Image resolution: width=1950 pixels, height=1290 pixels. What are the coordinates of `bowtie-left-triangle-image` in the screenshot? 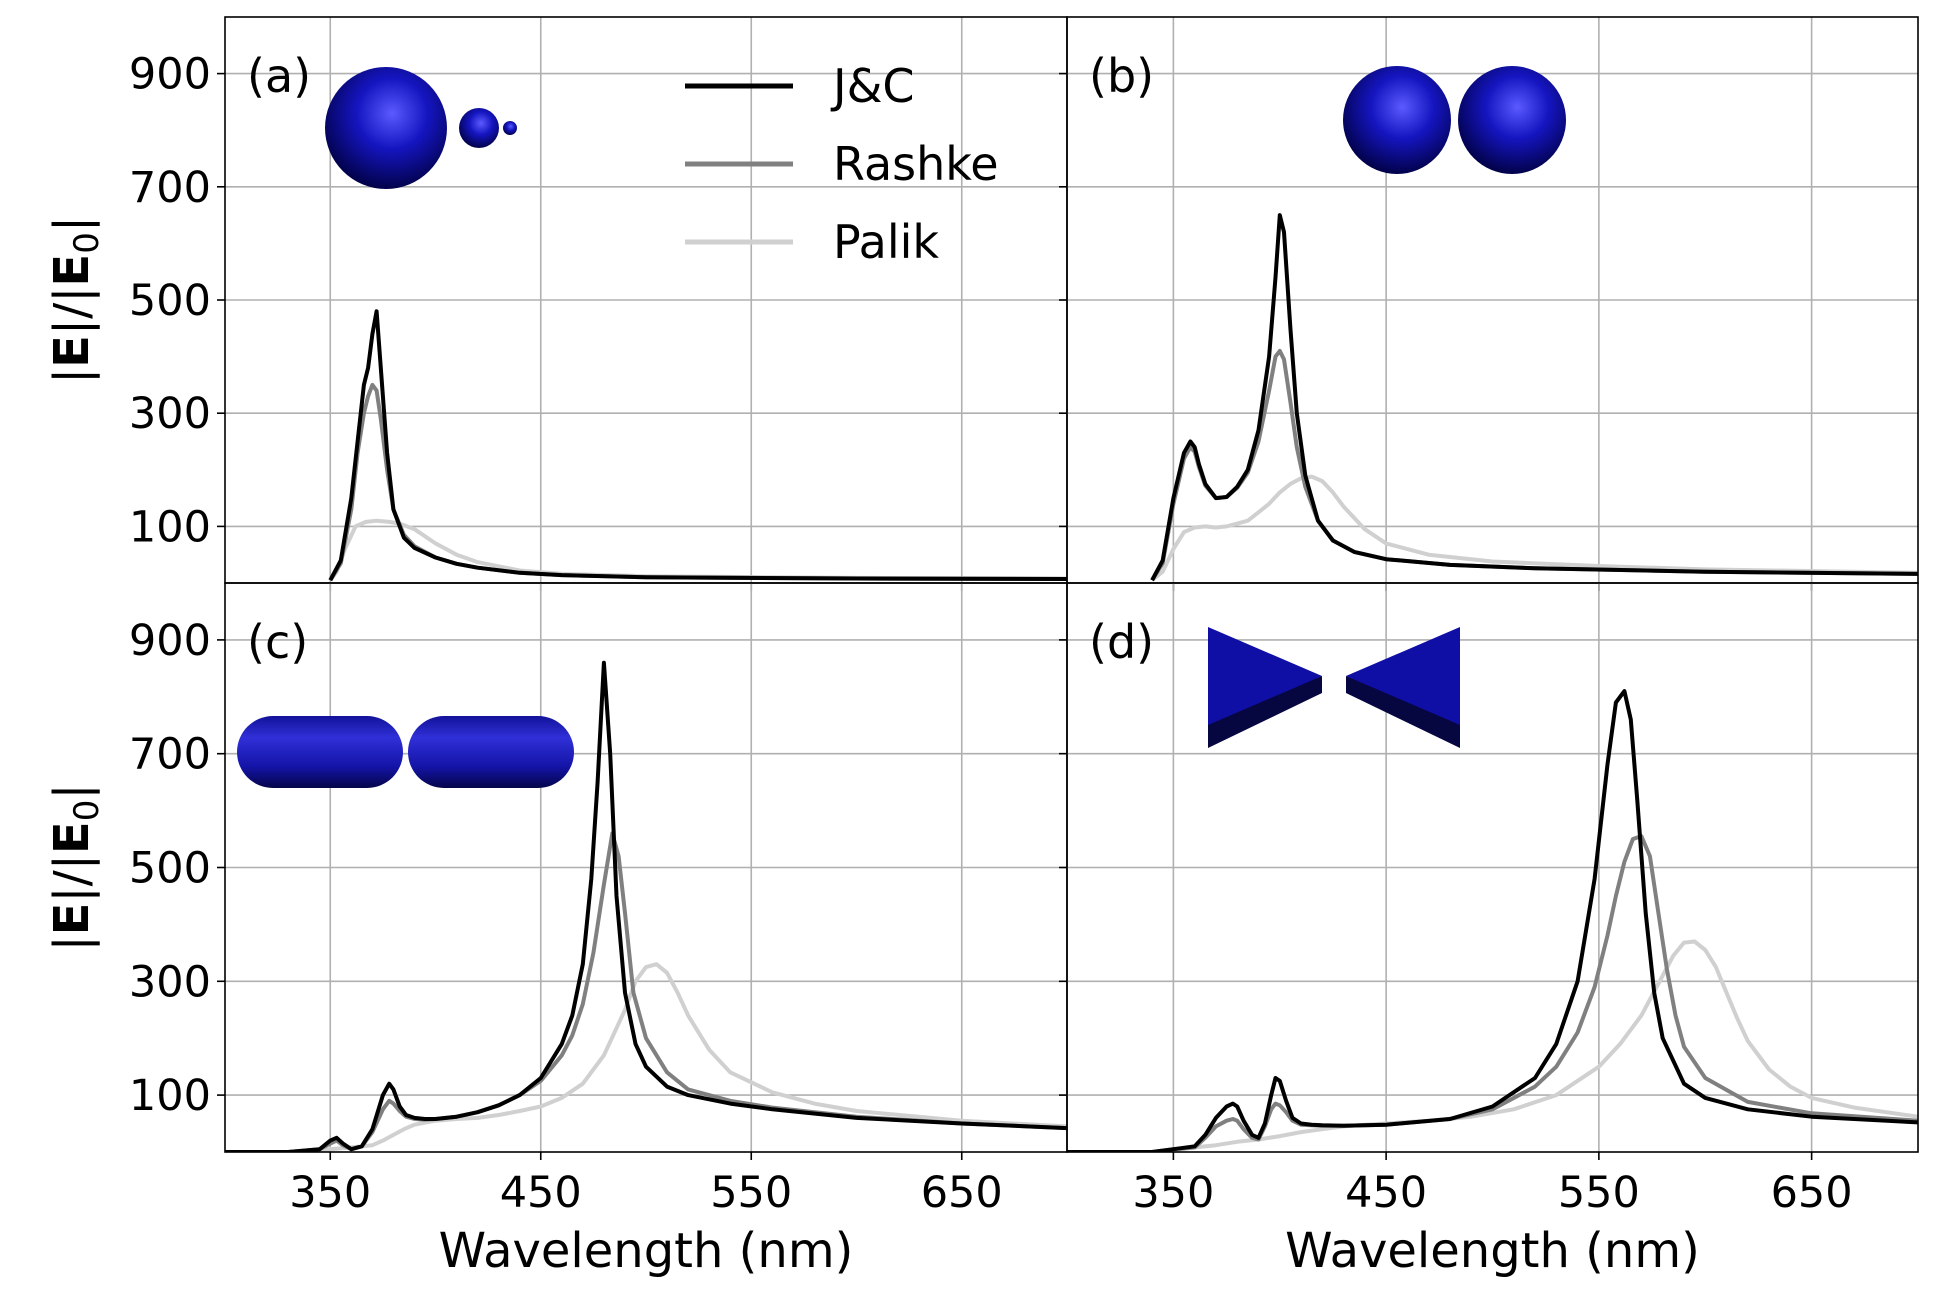 It's located at (1265, 676).